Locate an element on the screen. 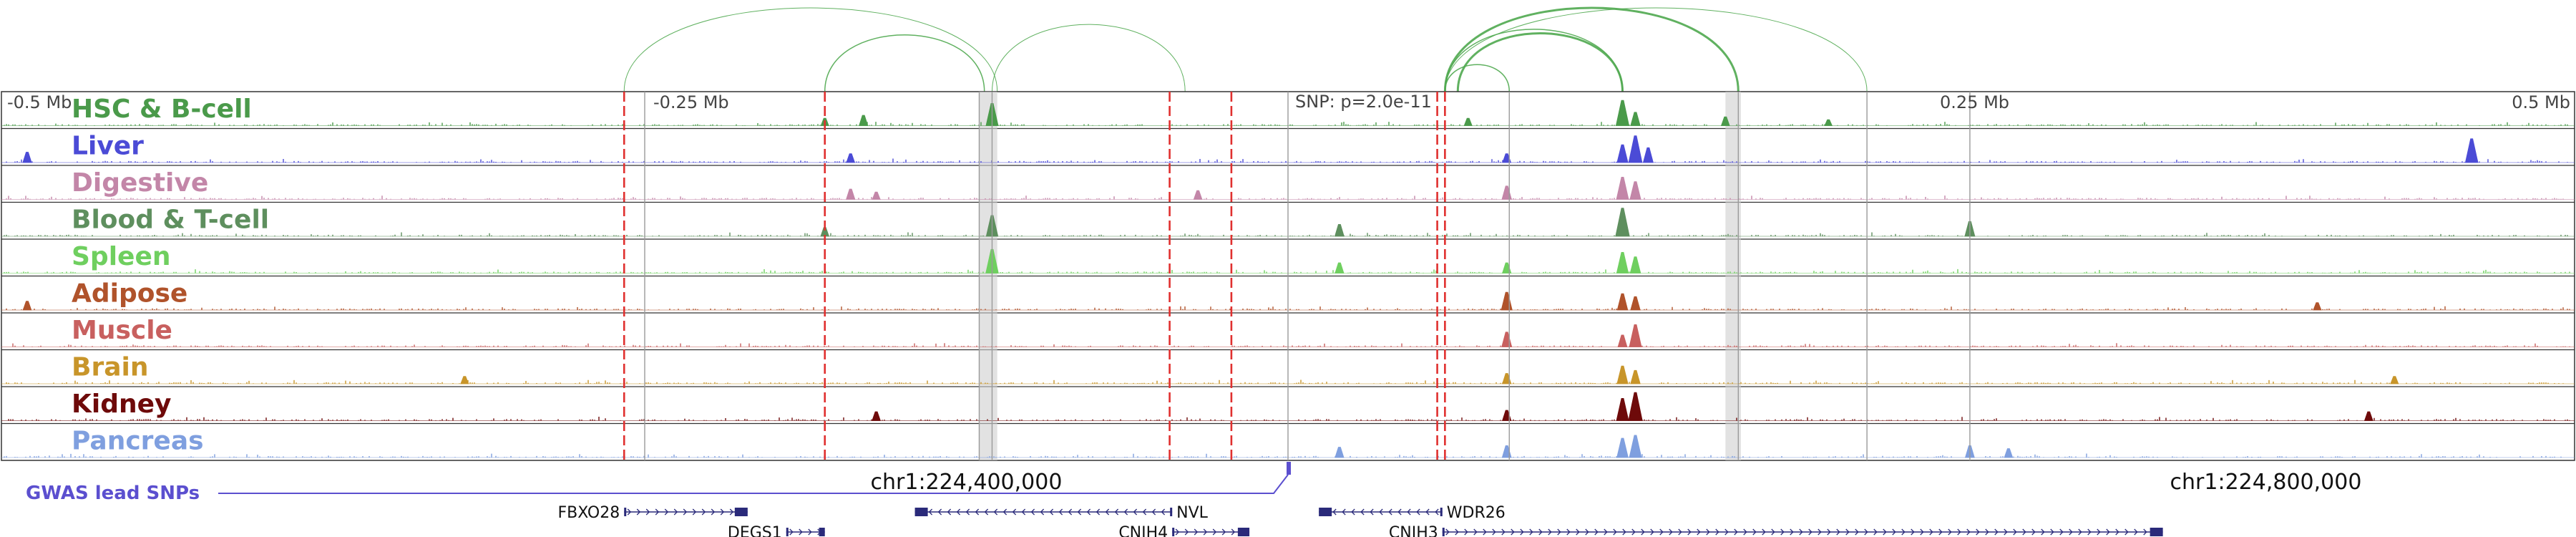 This screenshot has width=2576, height=537. gene-label: FBXO28 is located at coordinates (588, 513).